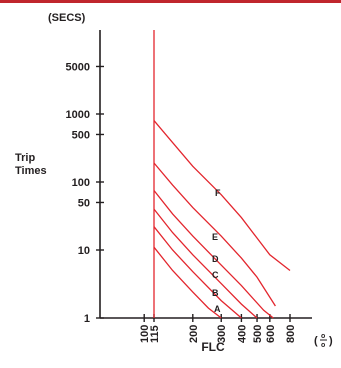 The height and width of the screenshot is (368, 341). Describe the element at coordinates (291, 334) in the screenshot. I see `x-tick-label: 800` at that location.